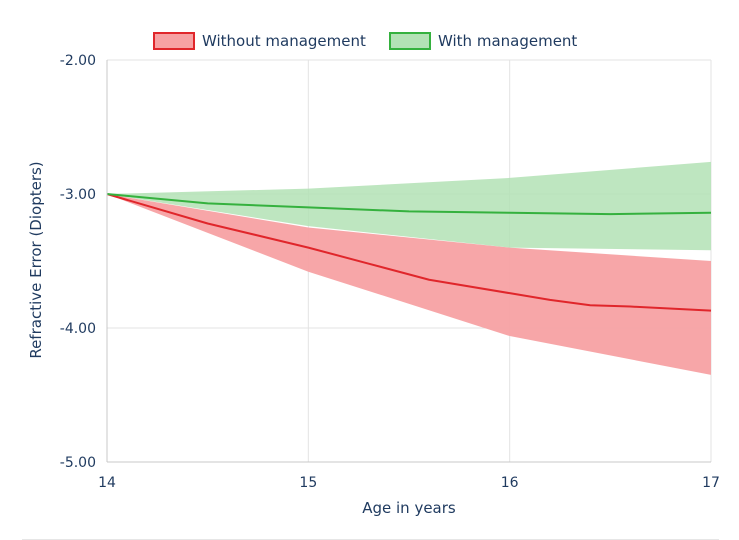 Image resolution: width=739 pixels, height=540 pixels. Describe the element at coordinates (78, 329) in the screenshot. I see `y-tick-label-2: -4.00` at that location.